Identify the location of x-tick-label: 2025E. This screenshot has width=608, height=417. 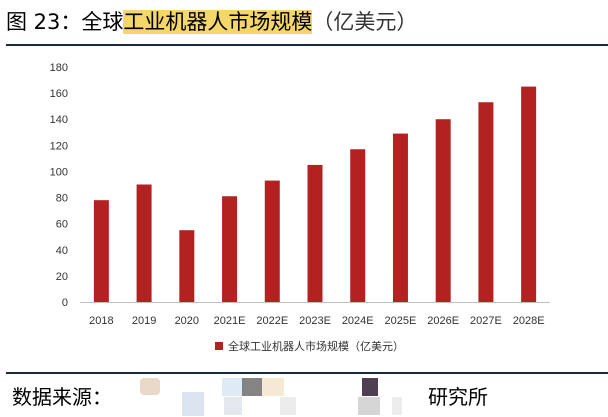
(401, 321).